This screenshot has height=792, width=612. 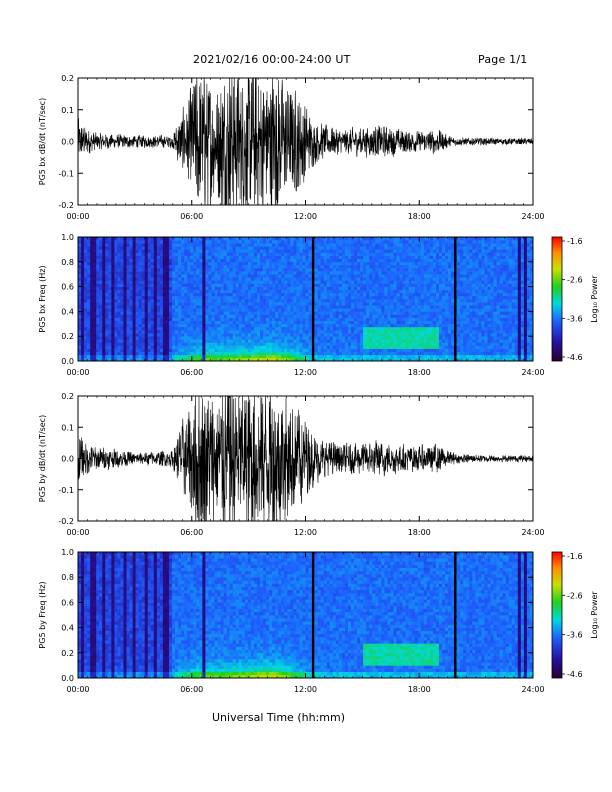 What do you see at coordinates (42, 298) in the screenshot?
I see `y-axis-label: PG5 bx Freq (Hz)` at bounding box center [42, 298].